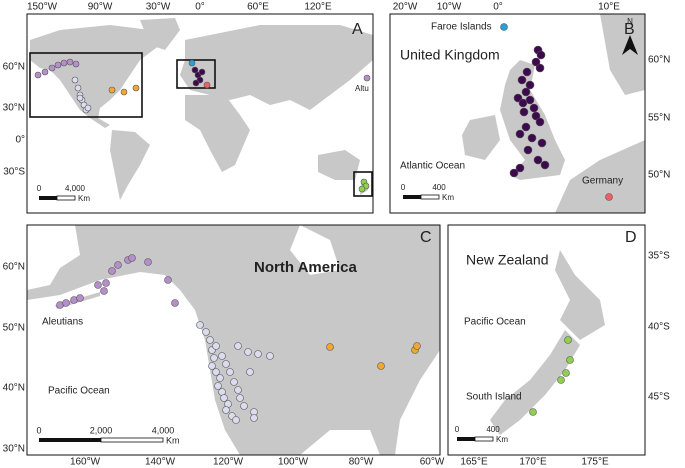 The height and width of the screenshot is (468, 685). Describe the element at coordinates (507, 260) in the screenshot. I see `region-title: New Zealand` at that location.